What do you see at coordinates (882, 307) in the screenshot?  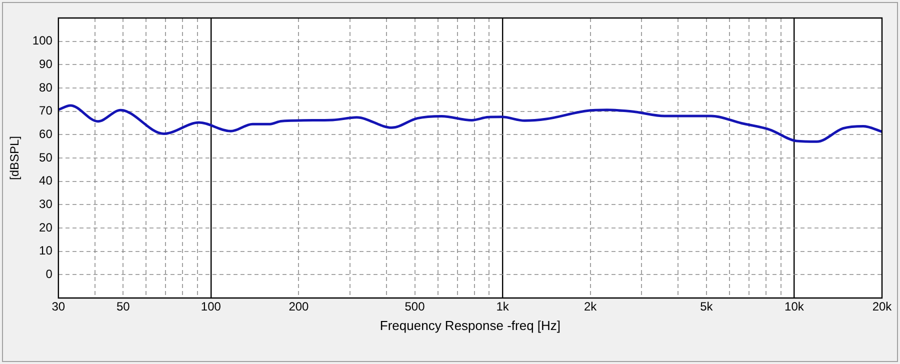 I see `x-tick-label: 20k` at bounding box center [882, 307].